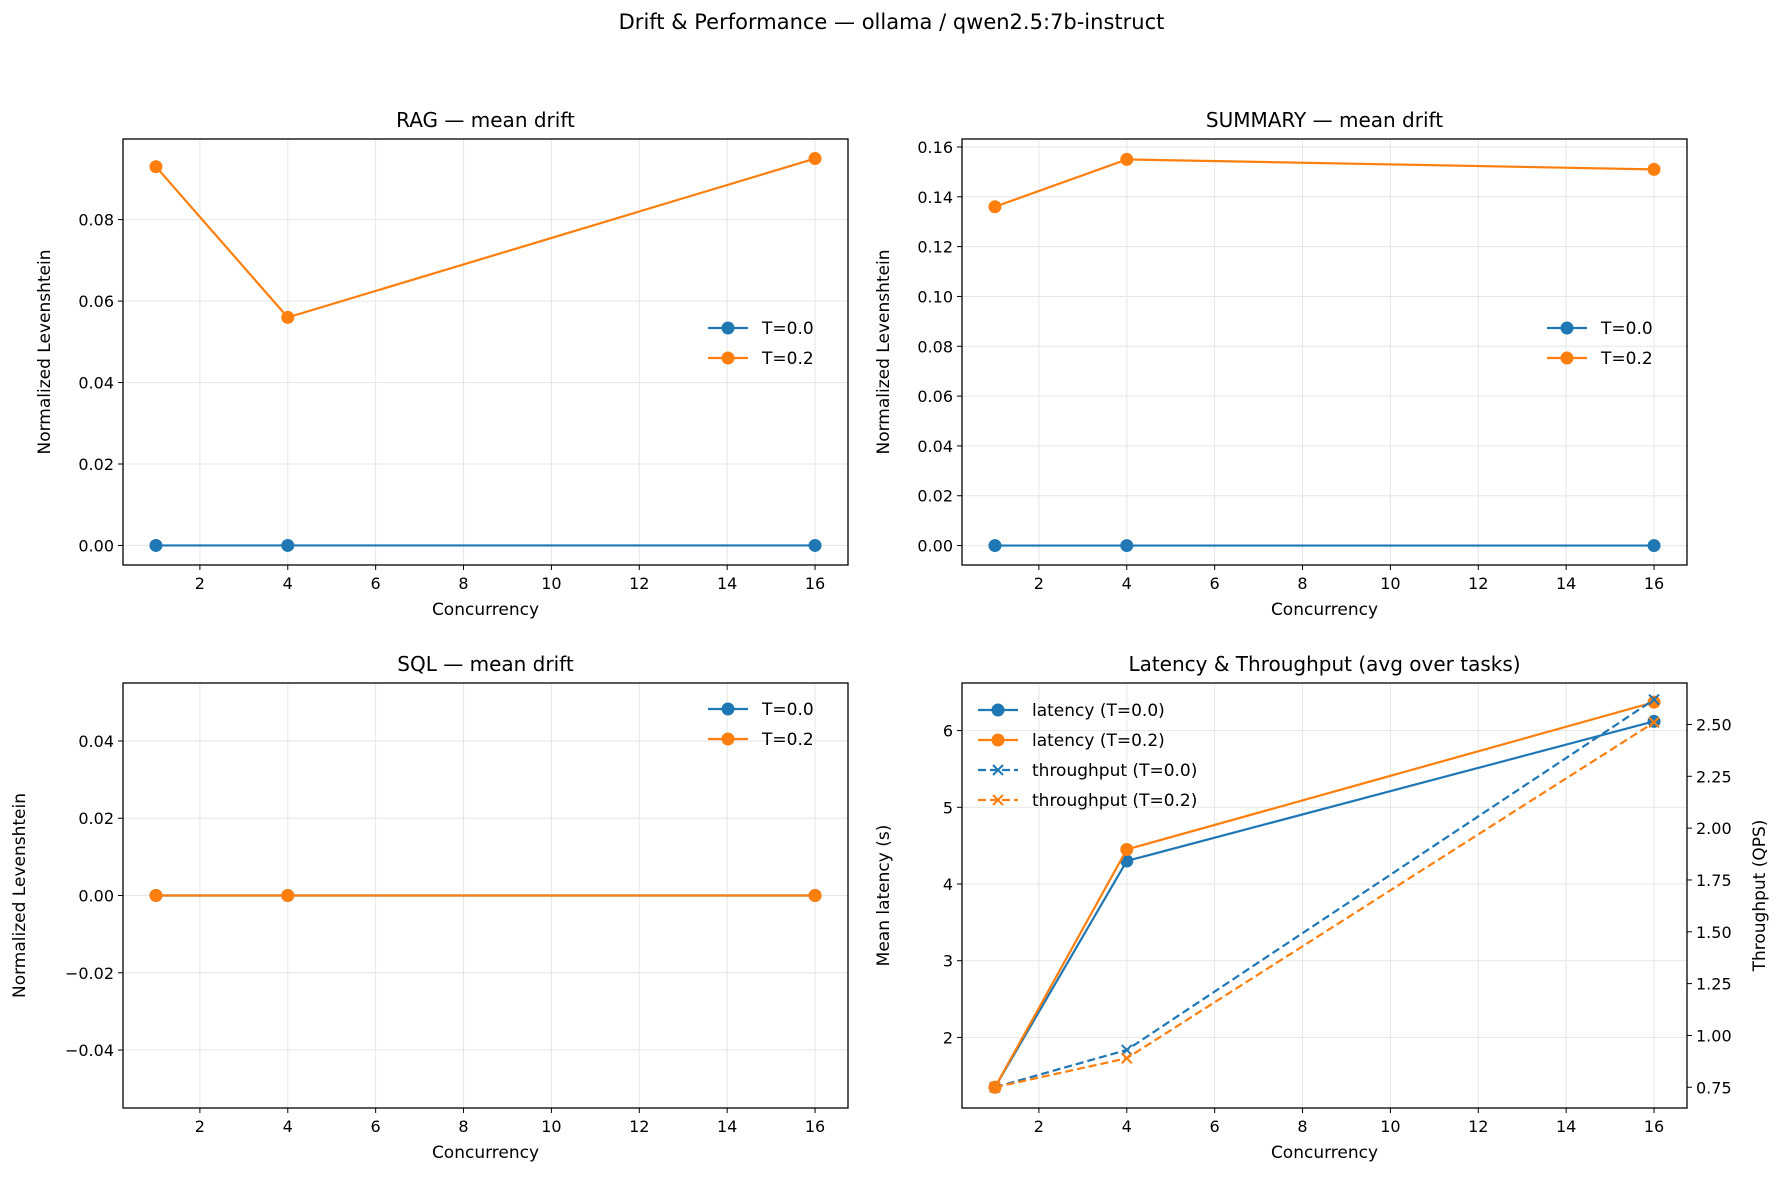 The image size is (1783, 1181). I want to click on subplot-title: RAG — mean drift, so click(485, 120).